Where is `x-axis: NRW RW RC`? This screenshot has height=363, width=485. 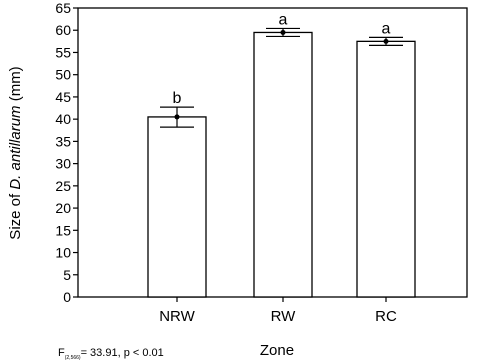
x-axis: NRW RW RC is located at coordinates (278, 311).